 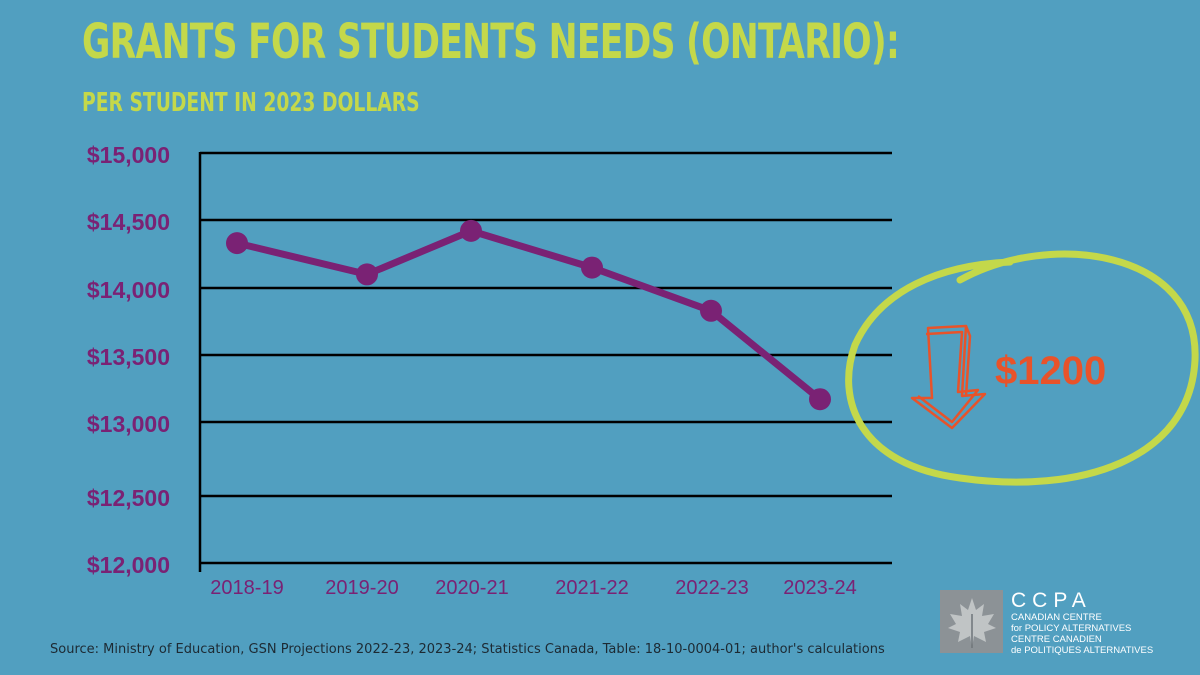 I want to click on logo-line-2: for POLICY ALTERNATIVES, so click(x=1071, y=628).